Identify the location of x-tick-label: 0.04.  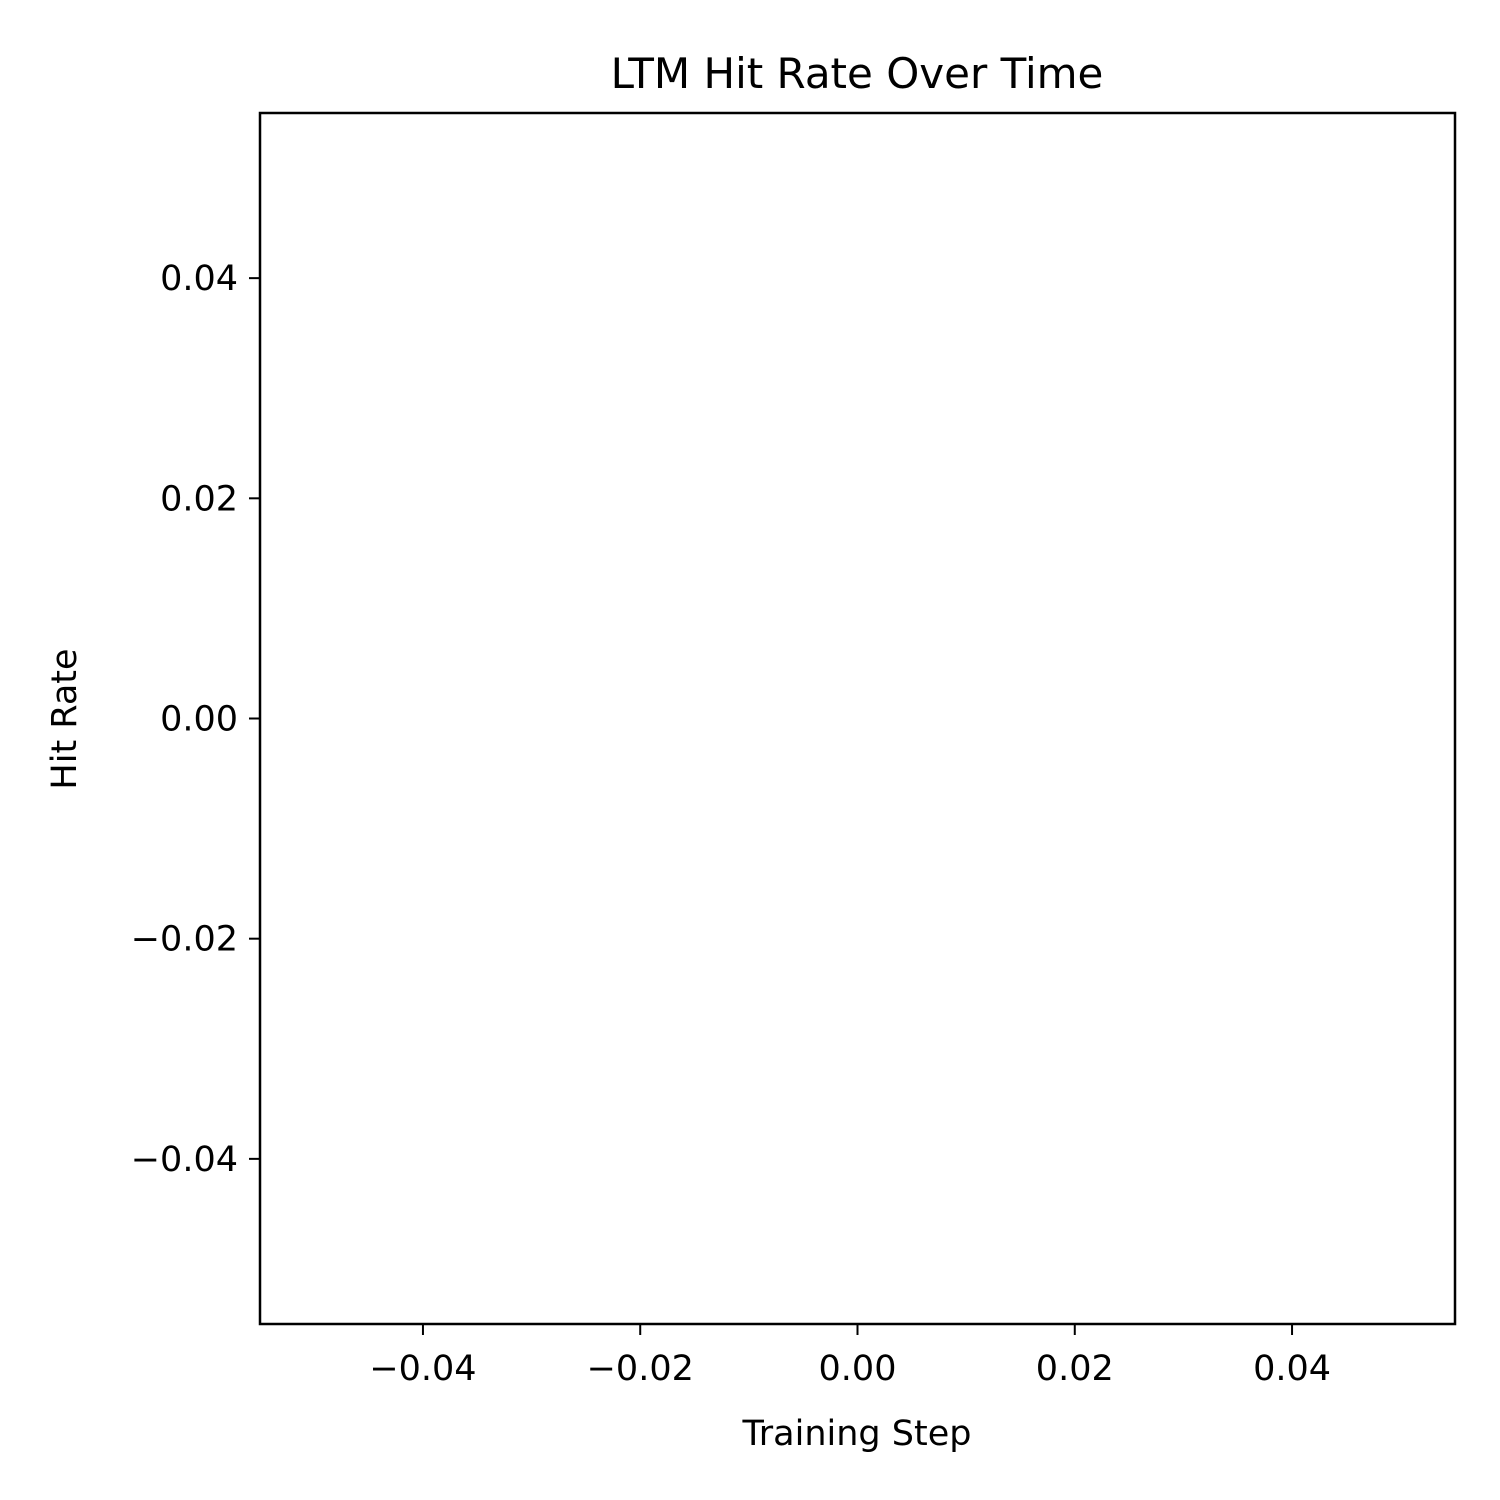
(1292, 1369).